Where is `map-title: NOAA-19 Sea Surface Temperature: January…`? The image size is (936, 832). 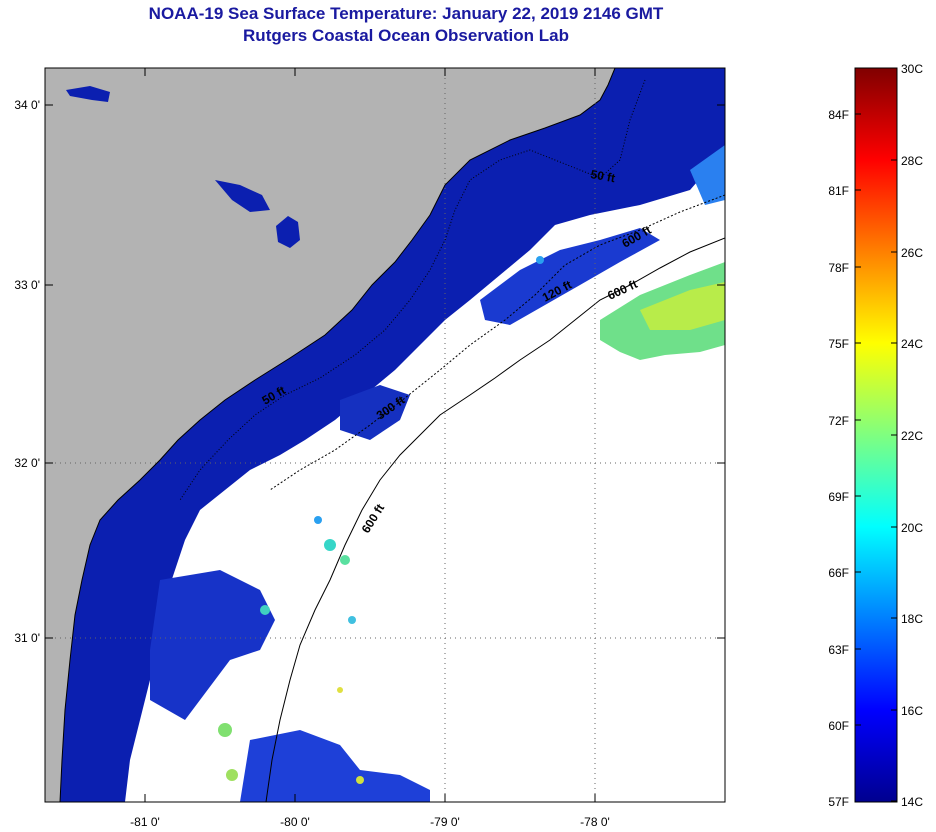
map-title: NOAA-19 Sea Surface Temperature: January… is located at coordinates (406, 13).